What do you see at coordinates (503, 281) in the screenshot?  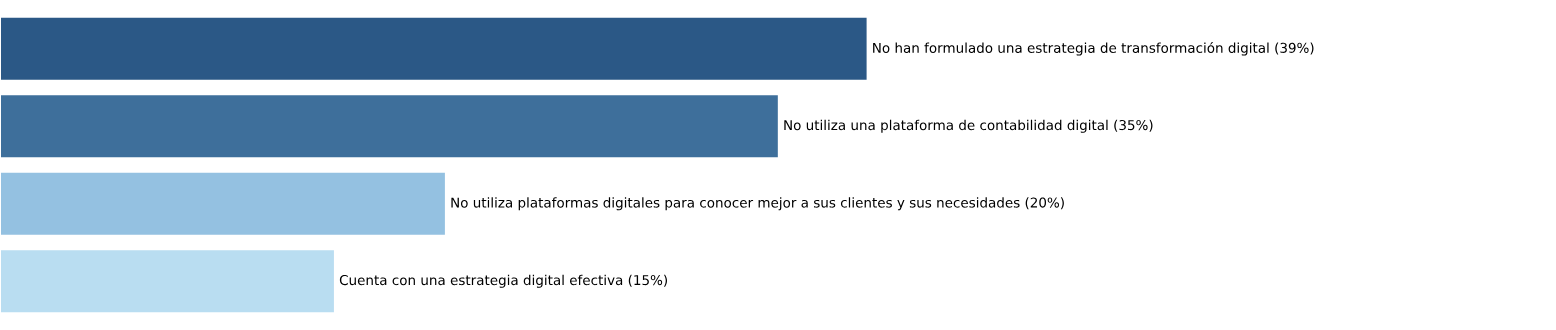 I see `data-label: Cuenta con una estrategia digital efectiva (15%)` at bounding box center [503, 281].